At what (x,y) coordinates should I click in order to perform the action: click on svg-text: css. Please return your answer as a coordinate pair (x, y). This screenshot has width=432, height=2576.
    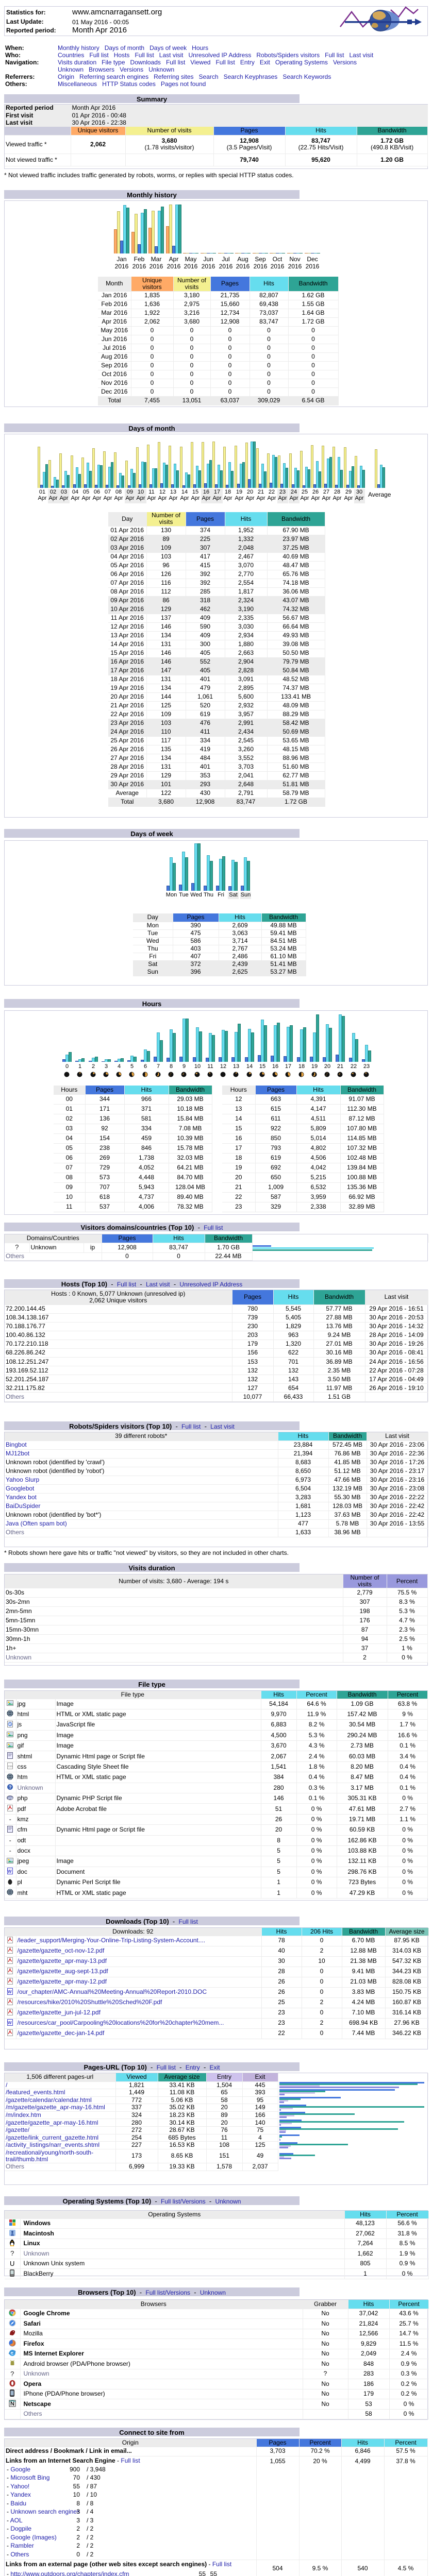
    Looking at the image, I should click on (11, 1766).